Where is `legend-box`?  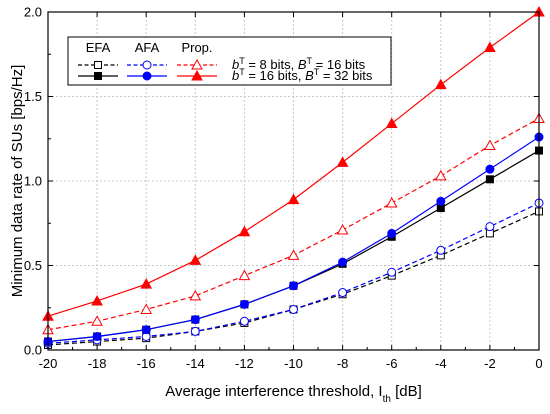 legend-box is located at coordinates (229, 61).